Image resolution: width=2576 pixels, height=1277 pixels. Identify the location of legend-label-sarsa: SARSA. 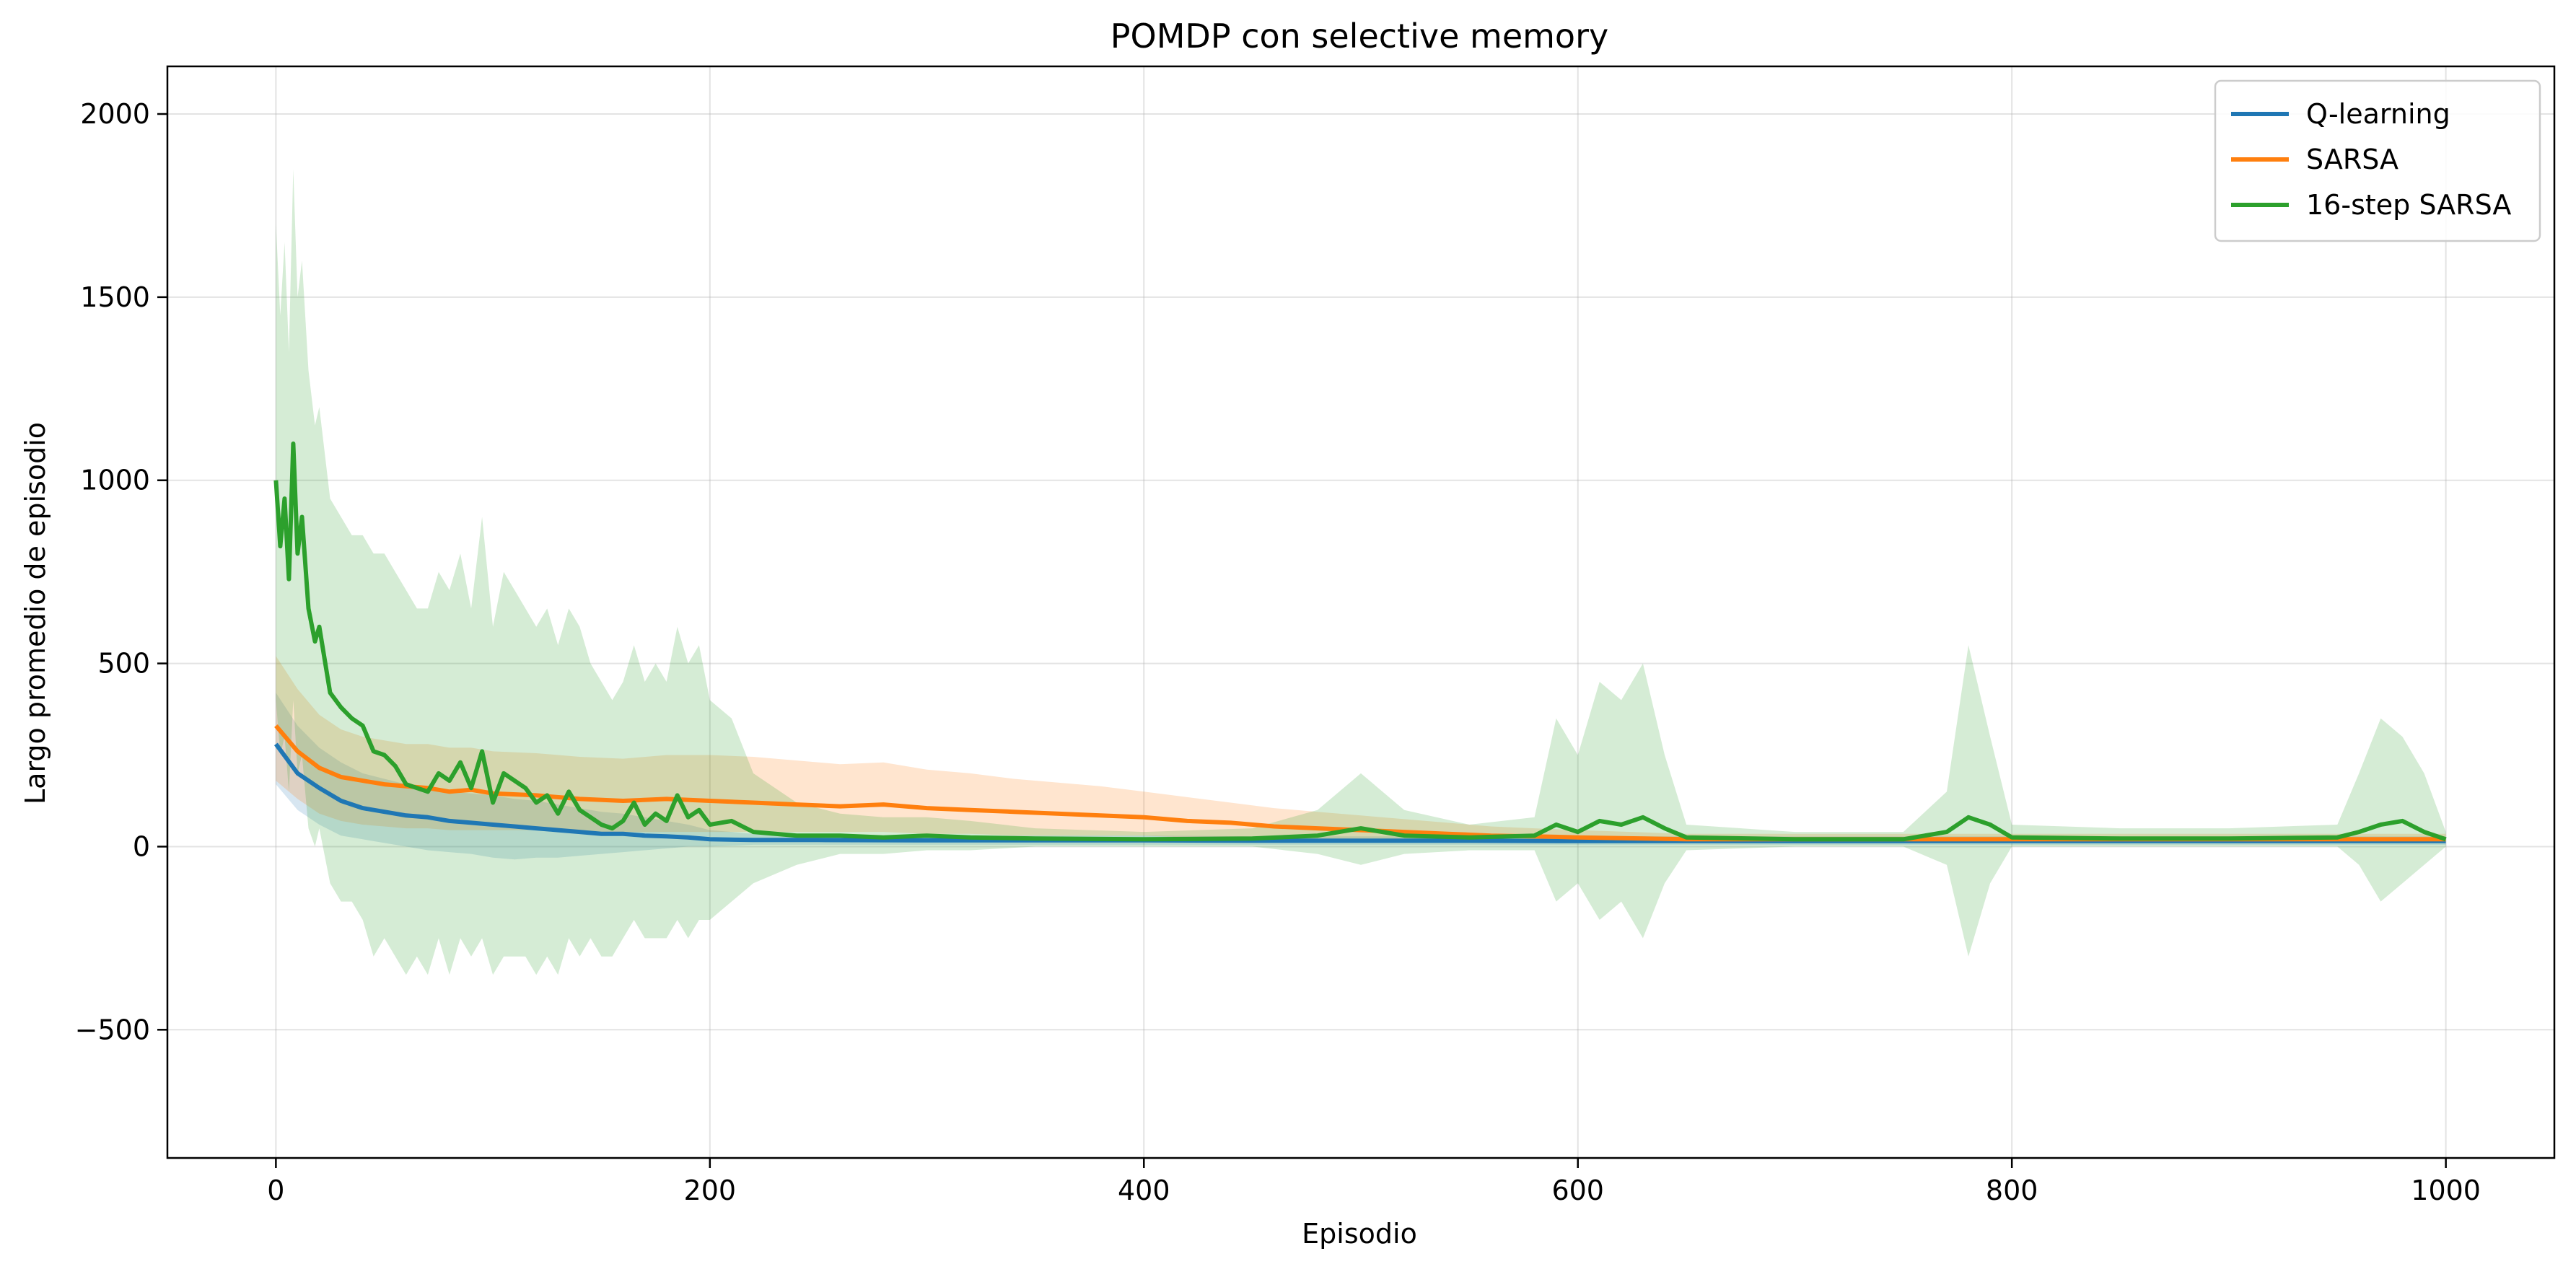
(2352, 159).